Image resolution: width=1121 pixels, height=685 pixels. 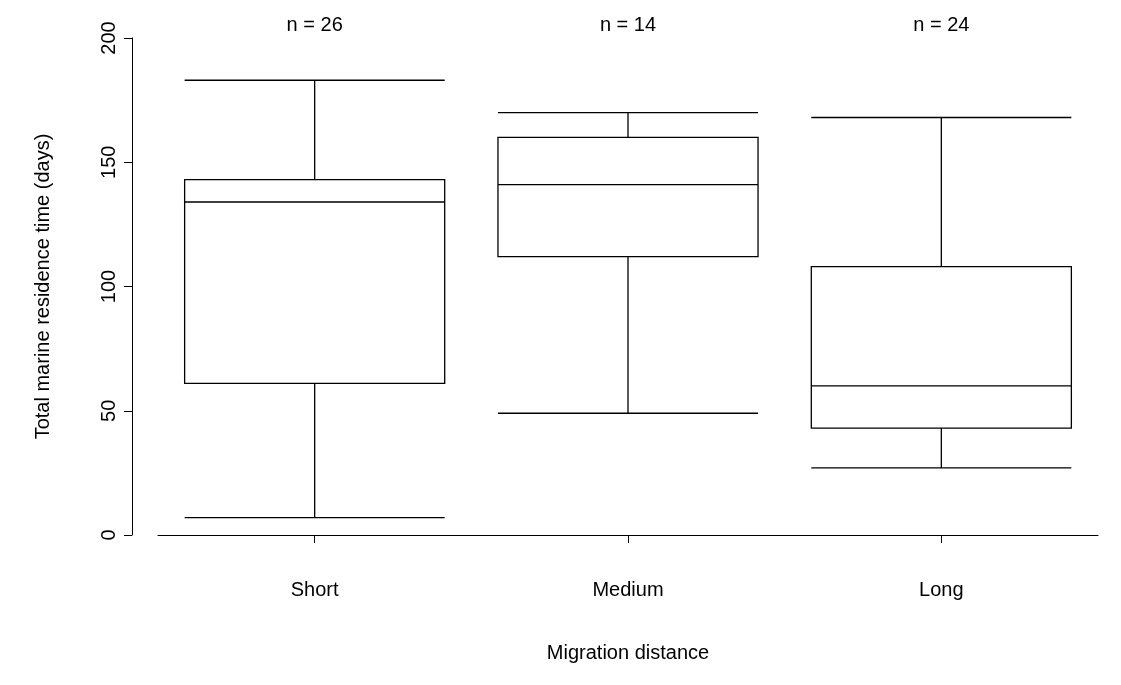 What do you see at coordinates (628, 589) in the screenshot?
I see `x-tick-label: Medium` at bounding box center [628, 589].